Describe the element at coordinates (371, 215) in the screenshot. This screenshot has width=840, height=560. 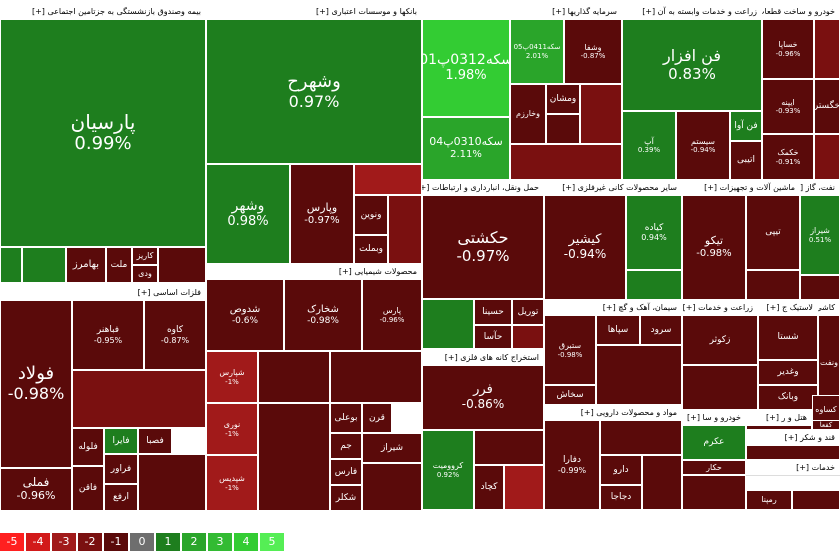
I see `stock-tile: ونوین` at that location.